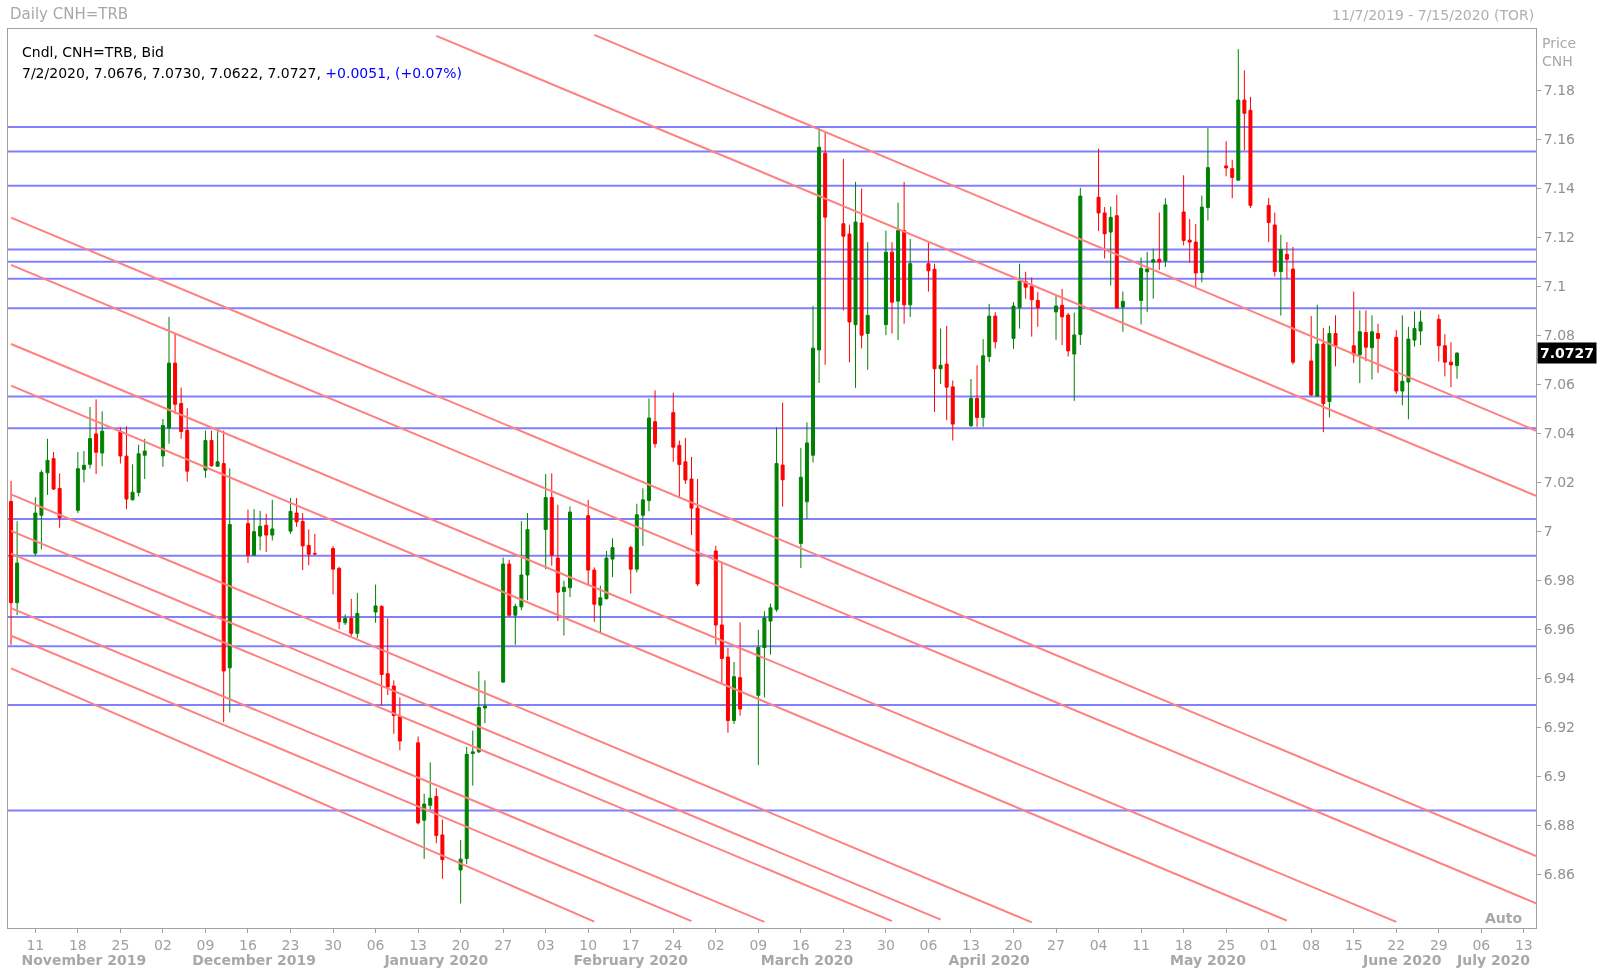 Image resolution: width=1600 pixels, height=978 pixels. Describe the element at coordinates (1567, 353) in the screenshot. I see `text: 7.0727` at that location.